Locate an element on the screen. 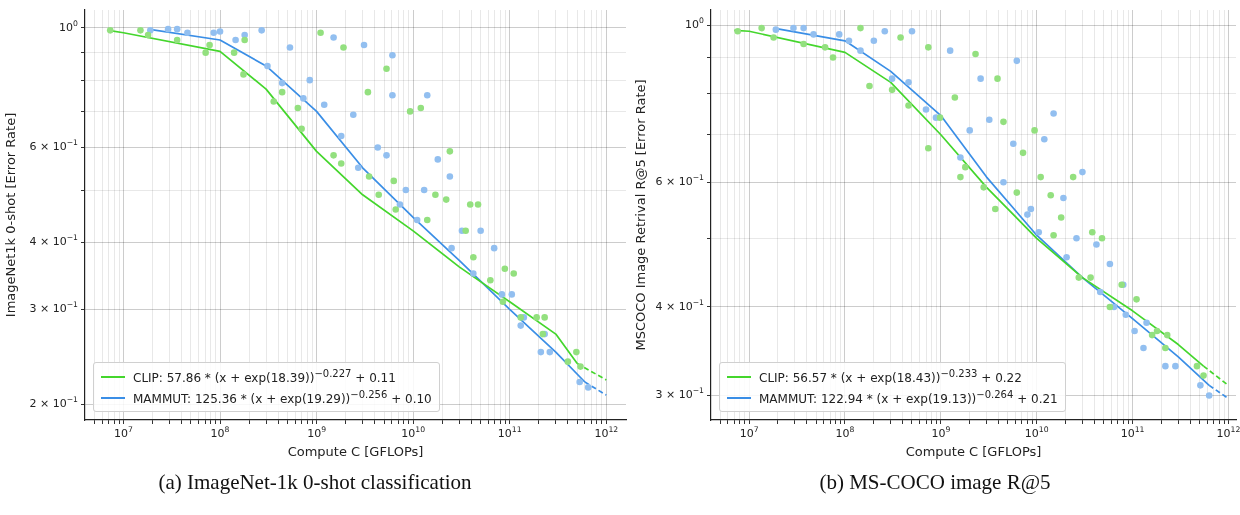 This screenshot has height=515, width=1240. legend-label: CLIP: 57.86 * (x + exp(18.39))$^{−0.227}$ + 0.11 is located at coordinates (264, 376).